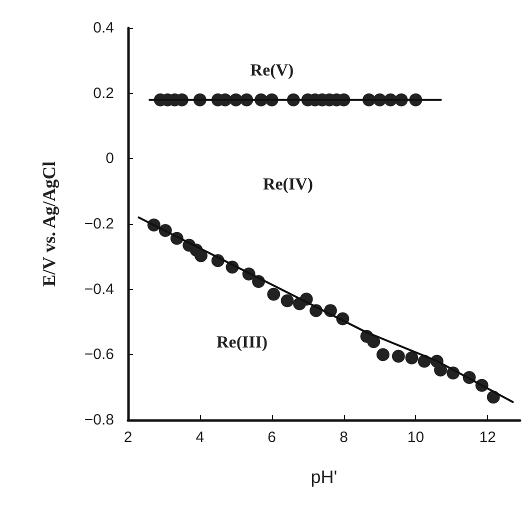  Describe the element at coordinates (110, 159) in the screenshot. I see `y-tick-label: 0` at that location.